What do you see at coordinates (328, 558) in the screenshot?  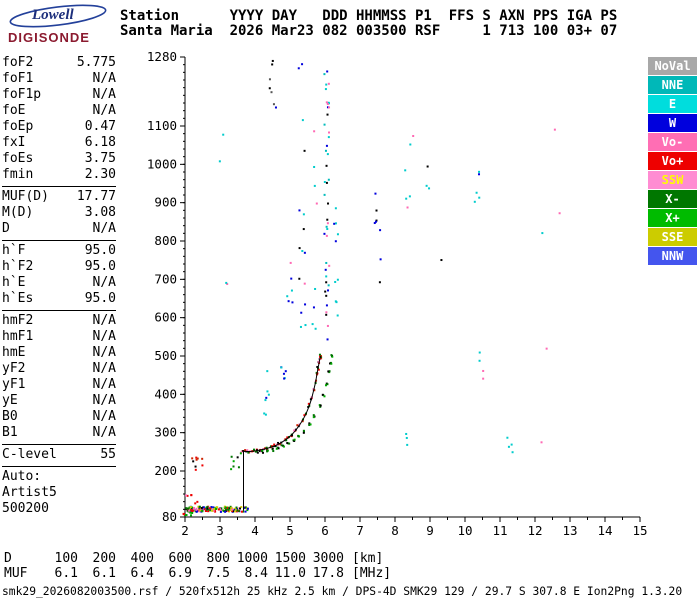 I see `muf-cell: 3000` at bounding box center [328, 558].